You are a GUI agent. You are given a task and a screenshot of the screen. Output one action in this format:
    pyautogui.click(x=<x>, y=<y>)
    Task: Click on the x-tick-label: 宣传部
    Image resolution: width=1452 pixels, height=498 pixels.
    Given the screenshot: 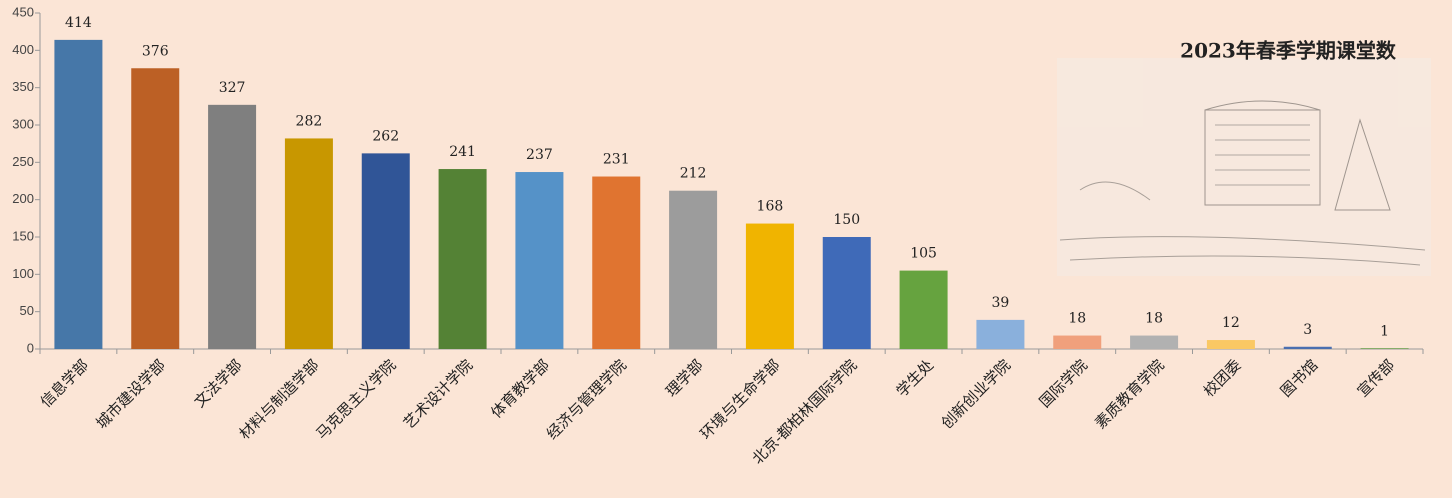 What is the action you would take?
    pyautogui.click(x=1376, y=378)
    